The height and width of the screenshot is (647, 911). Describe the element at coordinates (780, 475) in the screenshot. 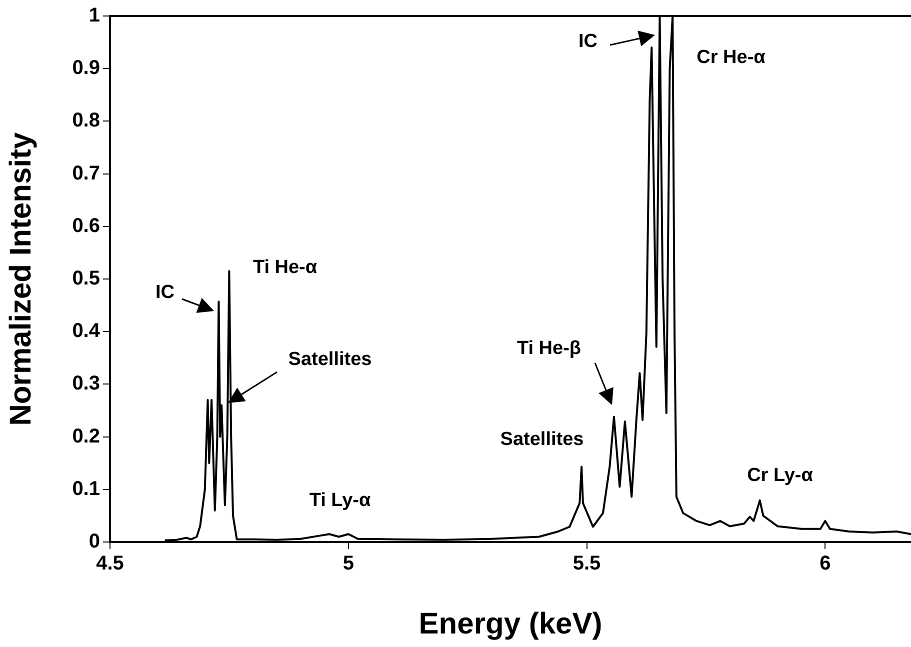

I see `annotation: Cr Ly-α` at that location.